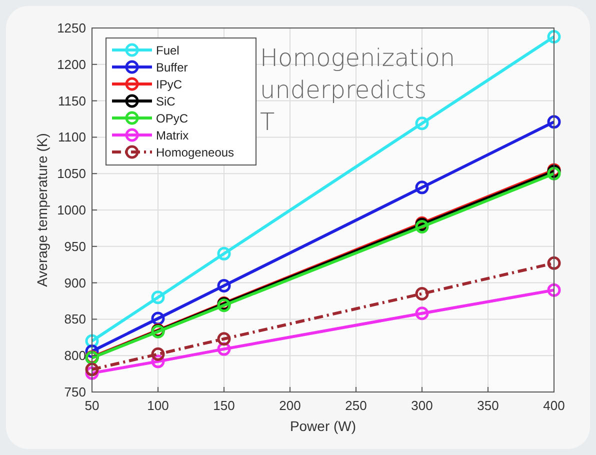  I want to click on annotation: Homogenization underpredicts T, so click(358, 90).